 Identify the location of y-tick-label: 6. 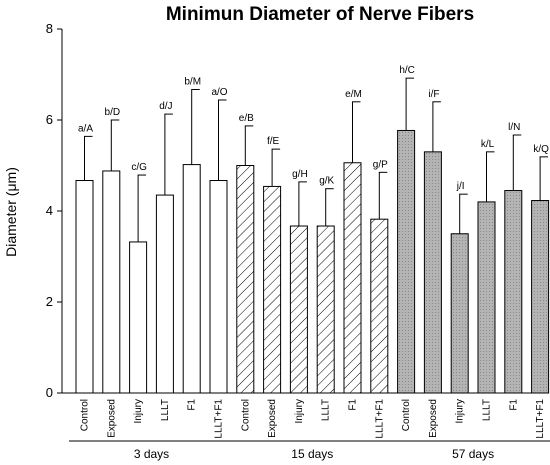
(49, 119).